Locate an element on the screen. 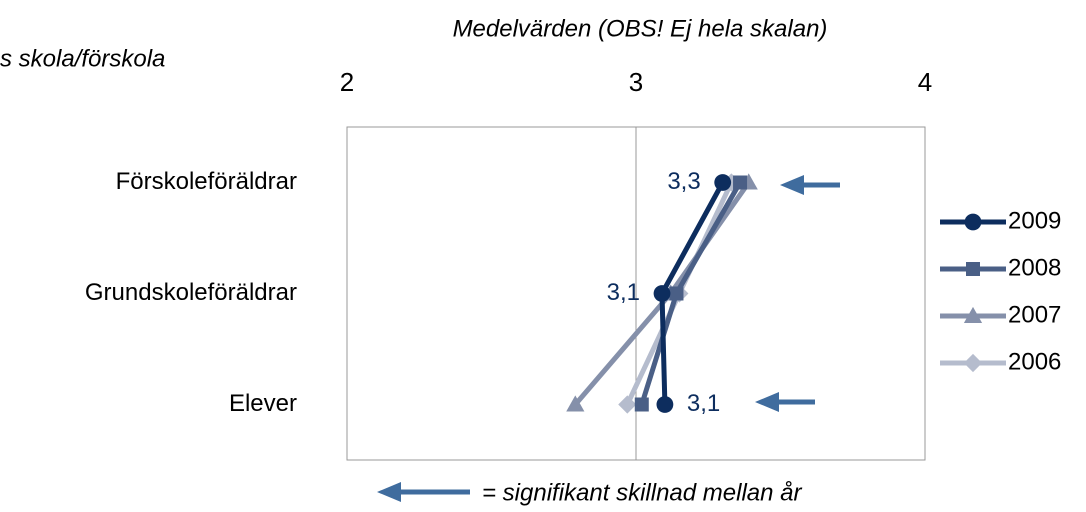 This screenshot has width=1086, height=512. annotation: = signifikant skillnad mellan år is located at coordinates (642, 492).